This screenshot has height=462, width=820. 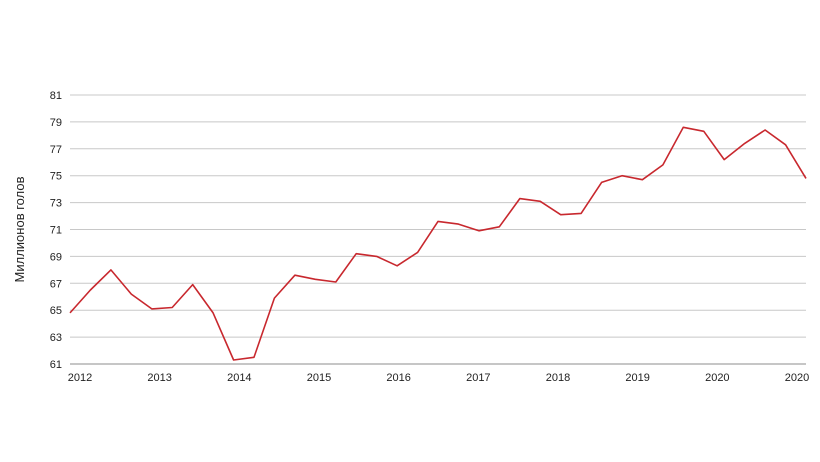 What do you see at coordinates (56, 150) in the screenshot?
I see `y-tick-label: 77` at bounding box center [56, 150].